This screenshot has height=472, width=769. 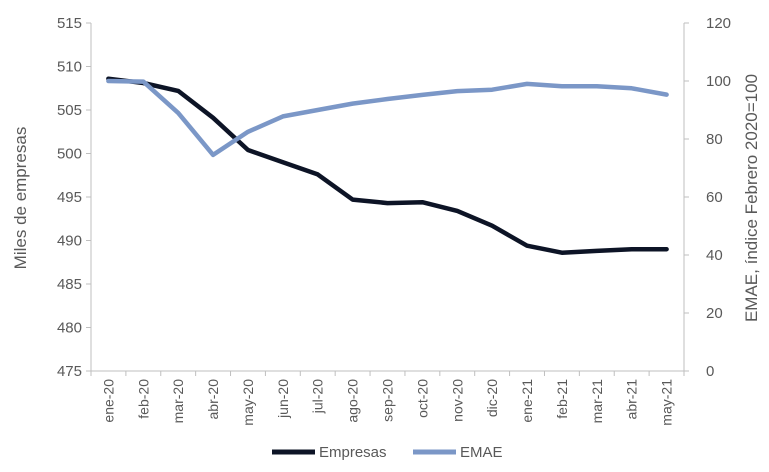 What do you see at coordinates (69, 110) in the screenshot?
I see `left-tick-label: 505` at bounding box center [69, 110].